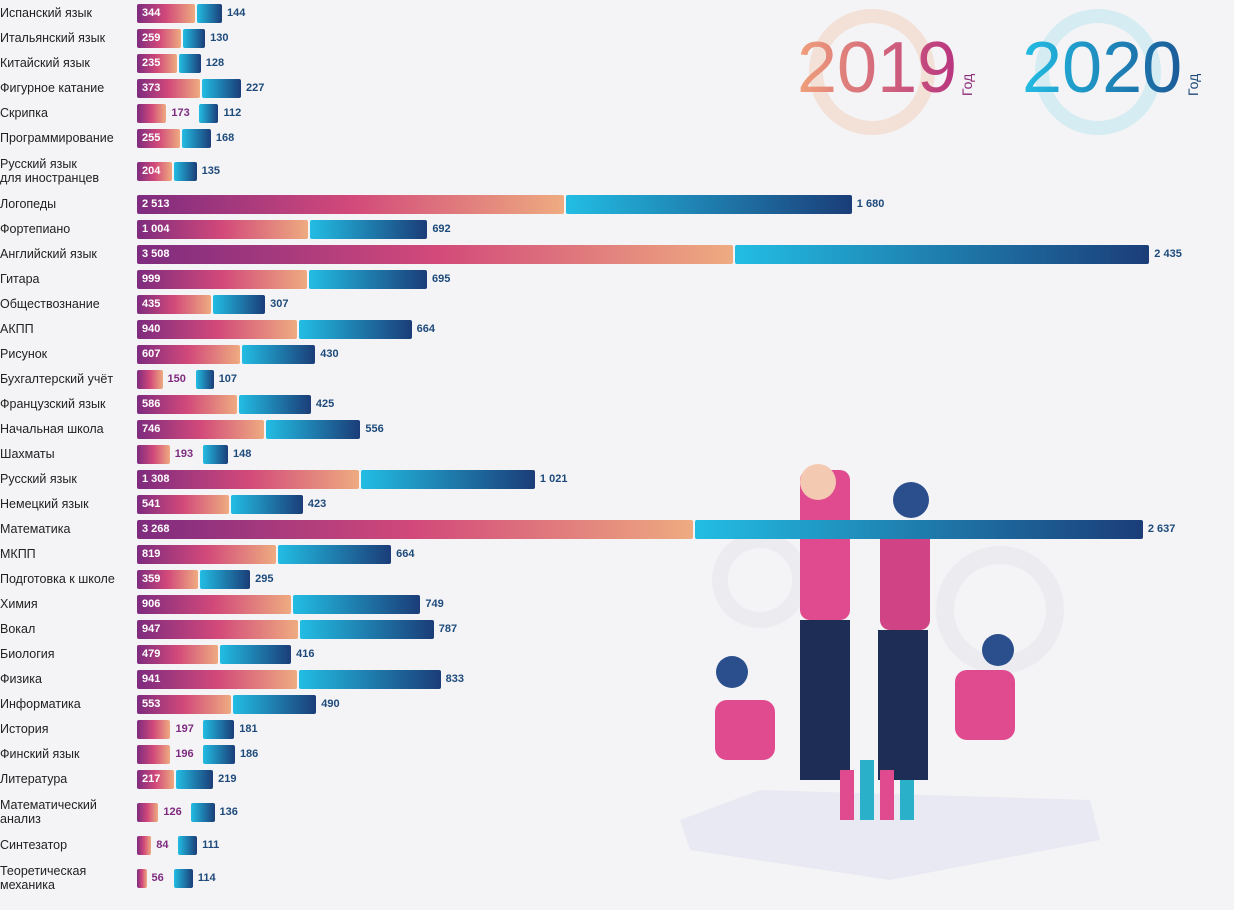 The height and width of the screenshot is (910, 1234). Describe the element at coordinates (40, 704) in the screenshot. I see `category-label: Информатика` at that location.